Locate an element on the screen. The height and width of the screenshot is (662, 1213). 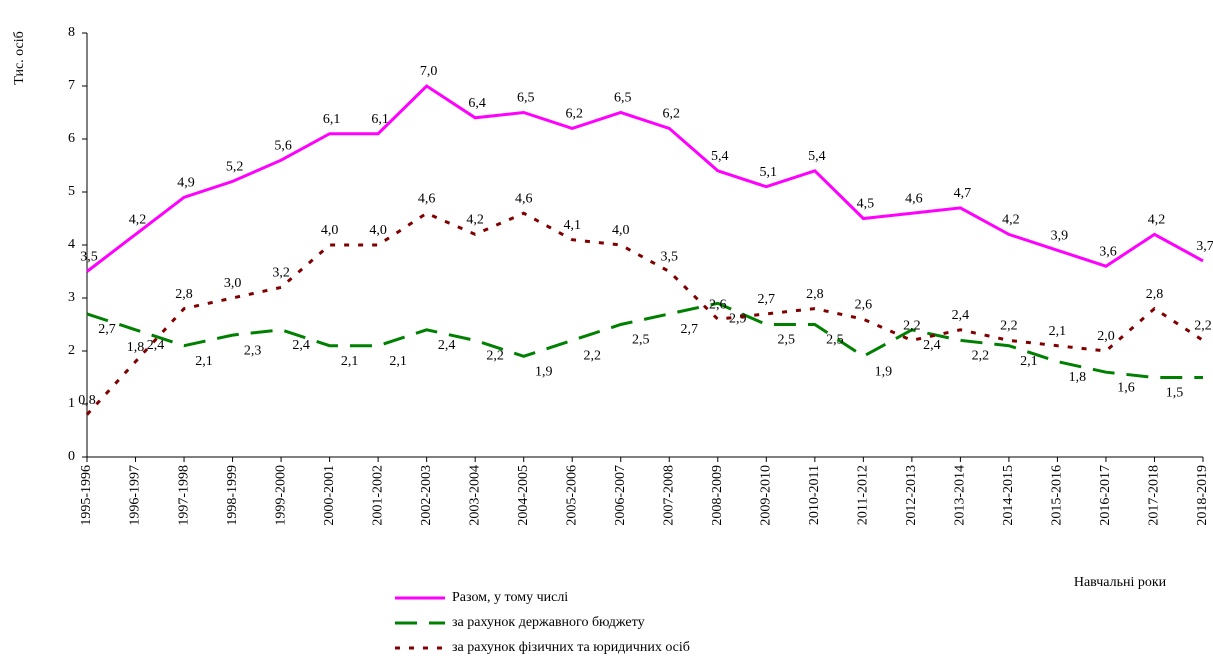
data-label: 3,9 is located at coordinates (1060, 236).